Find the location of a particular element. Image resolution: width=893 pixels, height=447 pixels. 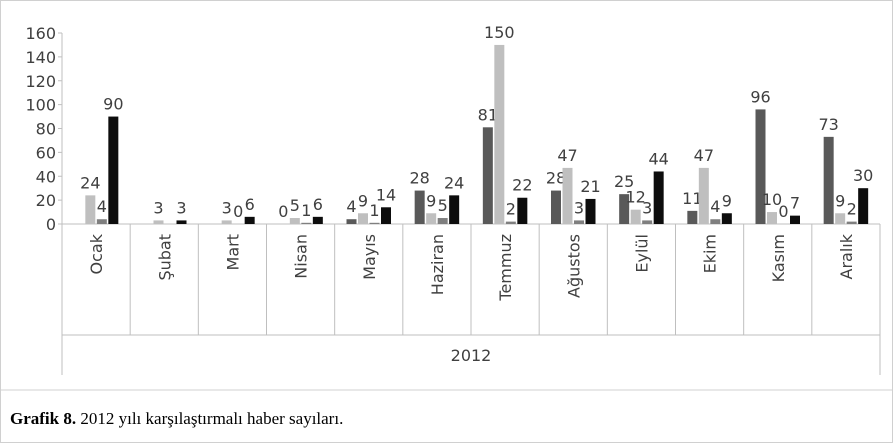

y-tick-label: 160 is located at coordinates (40, 33).